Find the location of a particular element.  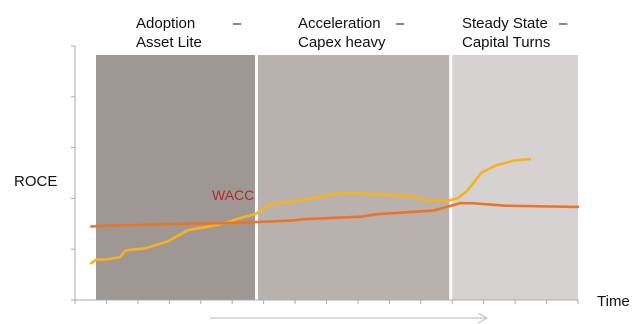

phase-1-dash: – is located at coordinates (237, 23).